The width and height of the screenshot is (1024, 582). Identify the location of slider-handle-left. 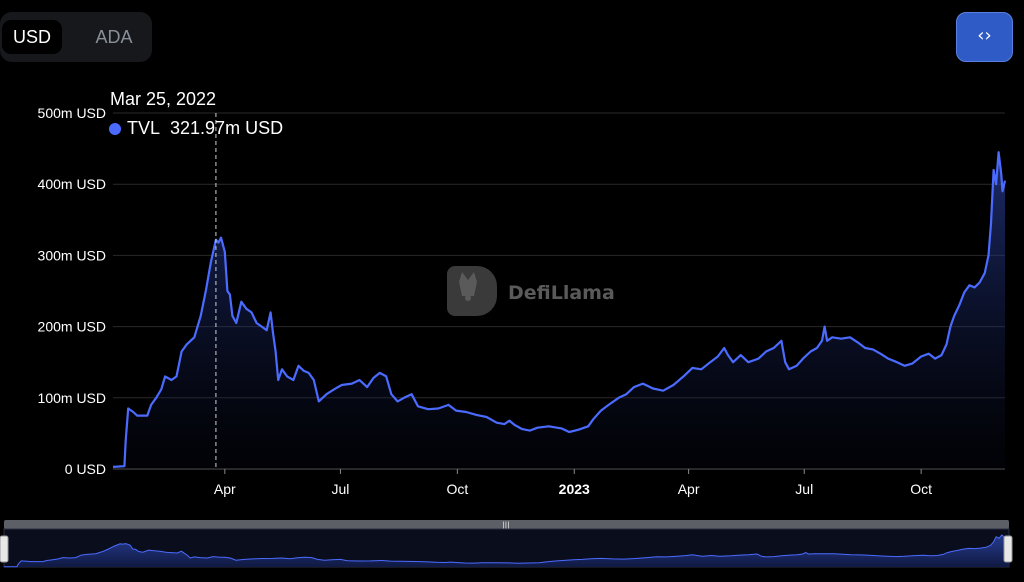
(4, 549).